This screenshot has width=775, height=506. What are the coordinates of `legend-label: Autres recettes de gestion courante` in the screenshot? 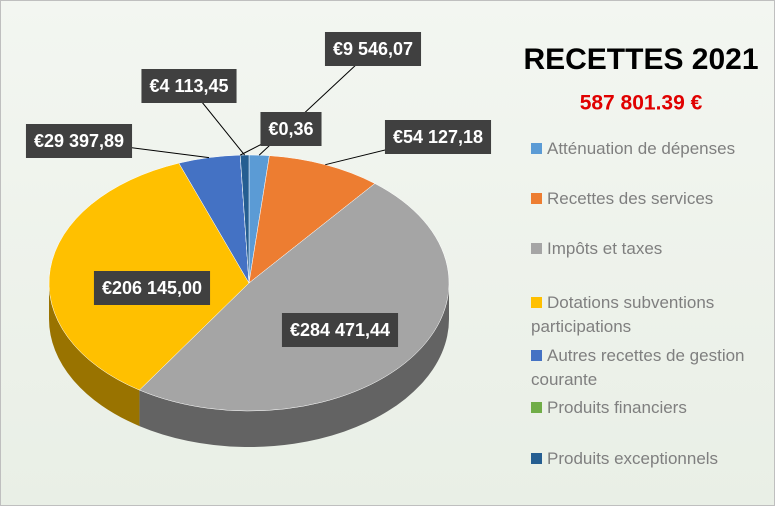 It's located at (638, 367).